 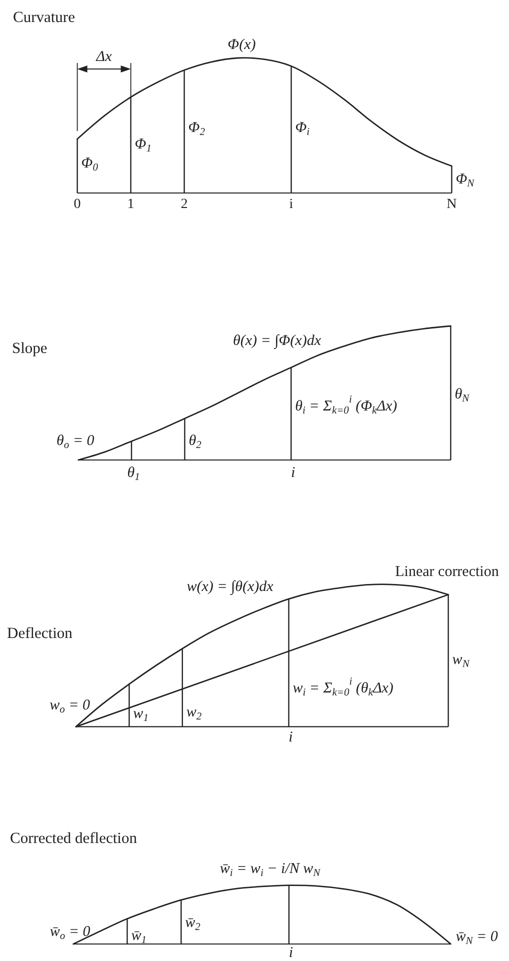 I want to click on series-label: w̄$_{i}$ = w$_{i}$ − i/N w$_{N}$, so click(x=271, y=870).